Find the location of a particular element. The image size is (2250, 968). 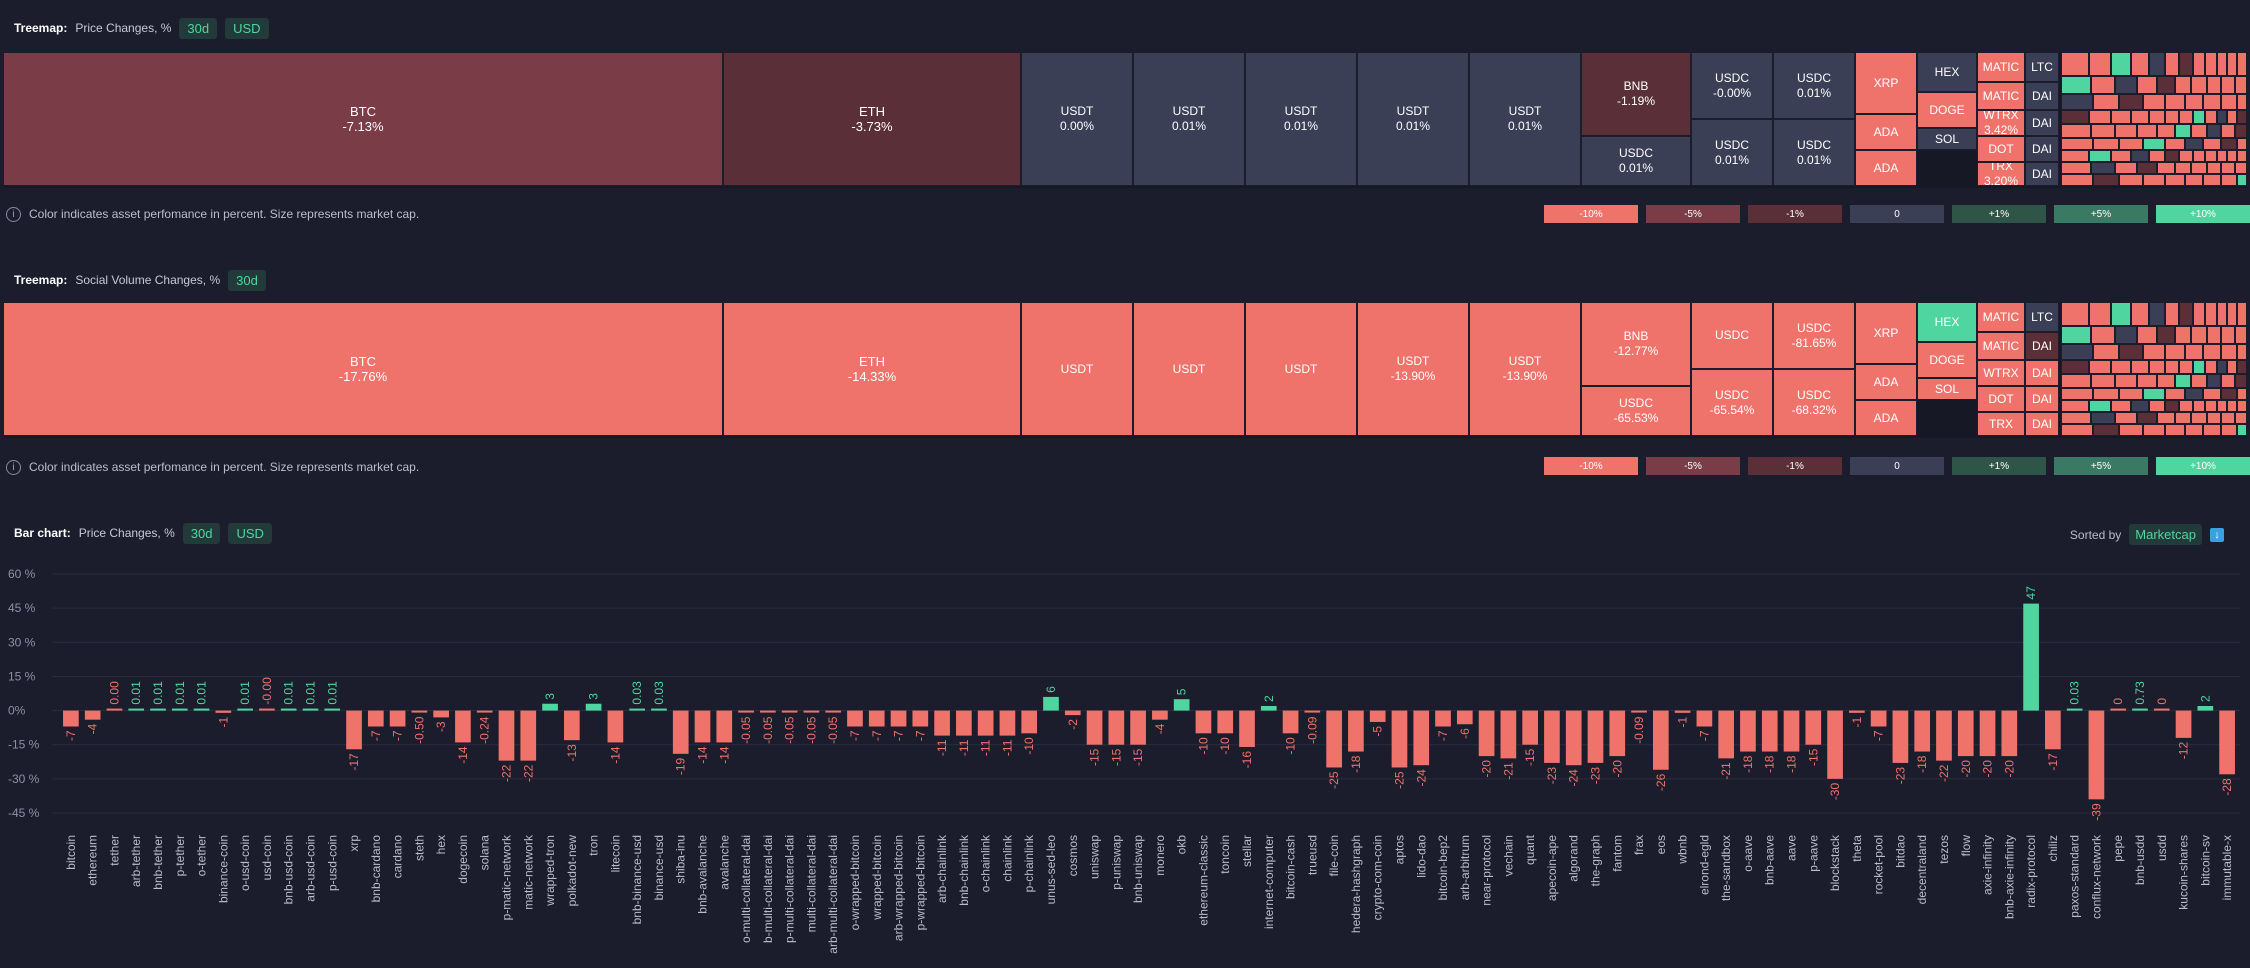

treemap-cell: WTRX 3.42% is located at coordinates (2001, 123).